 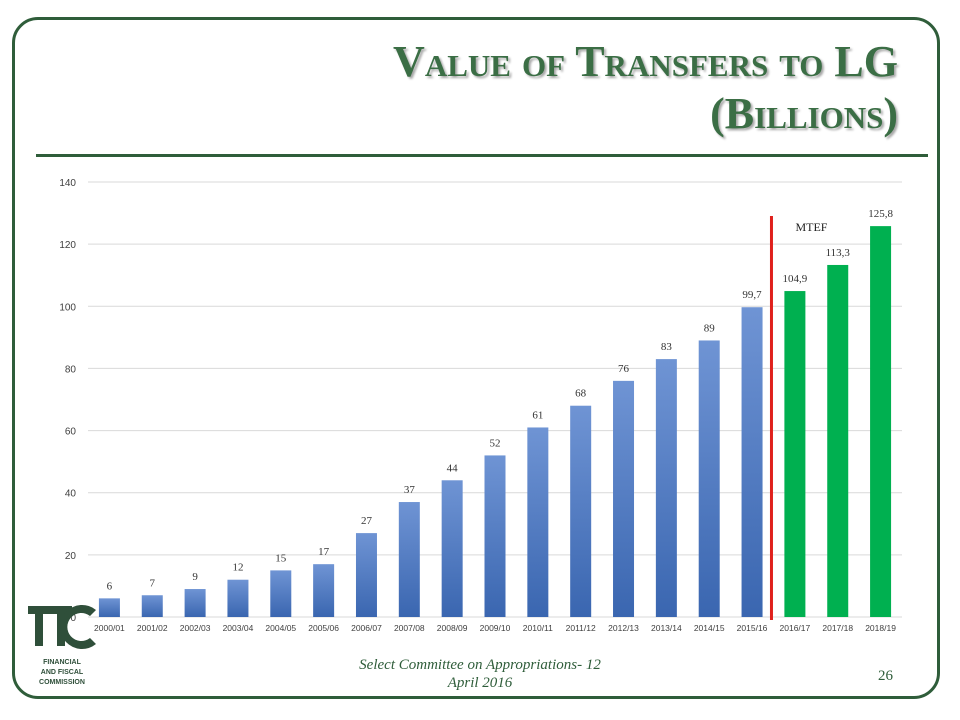 I want to click on y-tick-label: 0, so click(x=73, y=618).